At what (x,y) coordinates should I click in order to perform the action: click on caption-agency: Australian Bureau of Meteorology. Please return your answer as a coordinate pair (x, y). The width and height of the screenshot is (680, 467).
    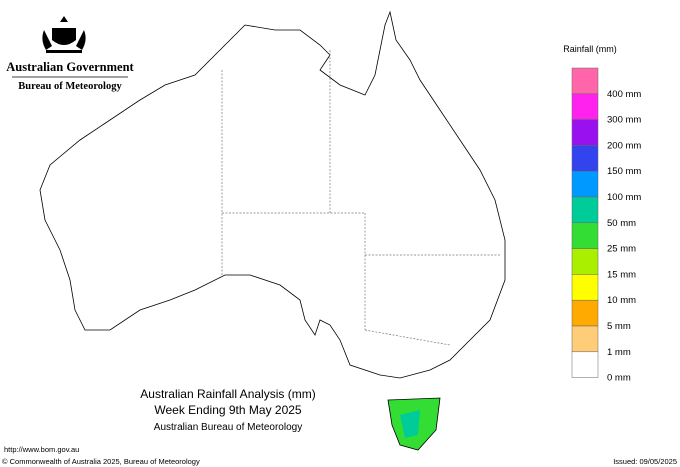
    Looking at the image, I should click on (228, 427).